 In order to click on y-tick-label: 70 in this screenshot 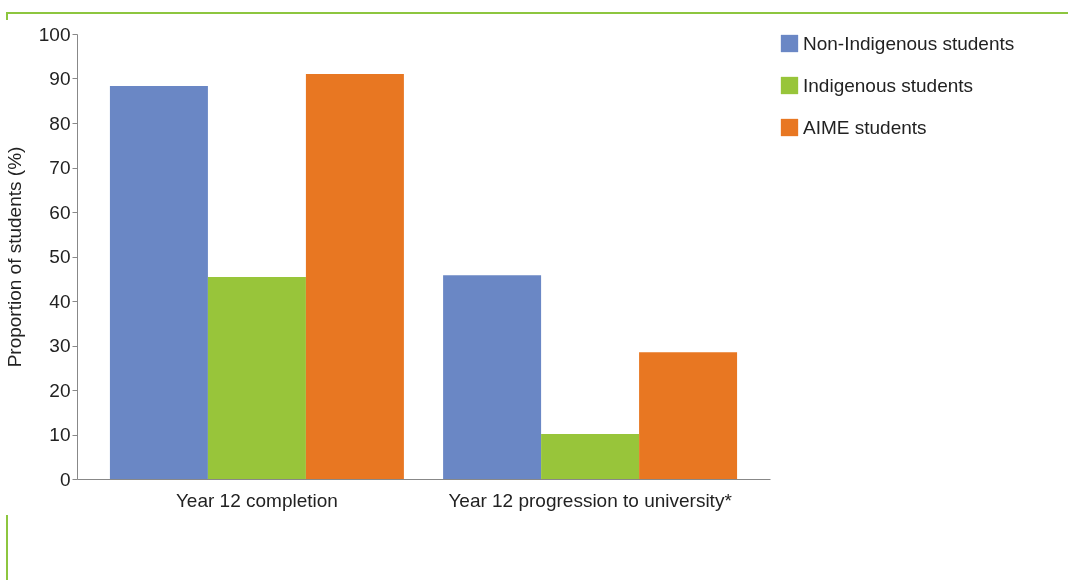, I will do `click(60, 167)`.